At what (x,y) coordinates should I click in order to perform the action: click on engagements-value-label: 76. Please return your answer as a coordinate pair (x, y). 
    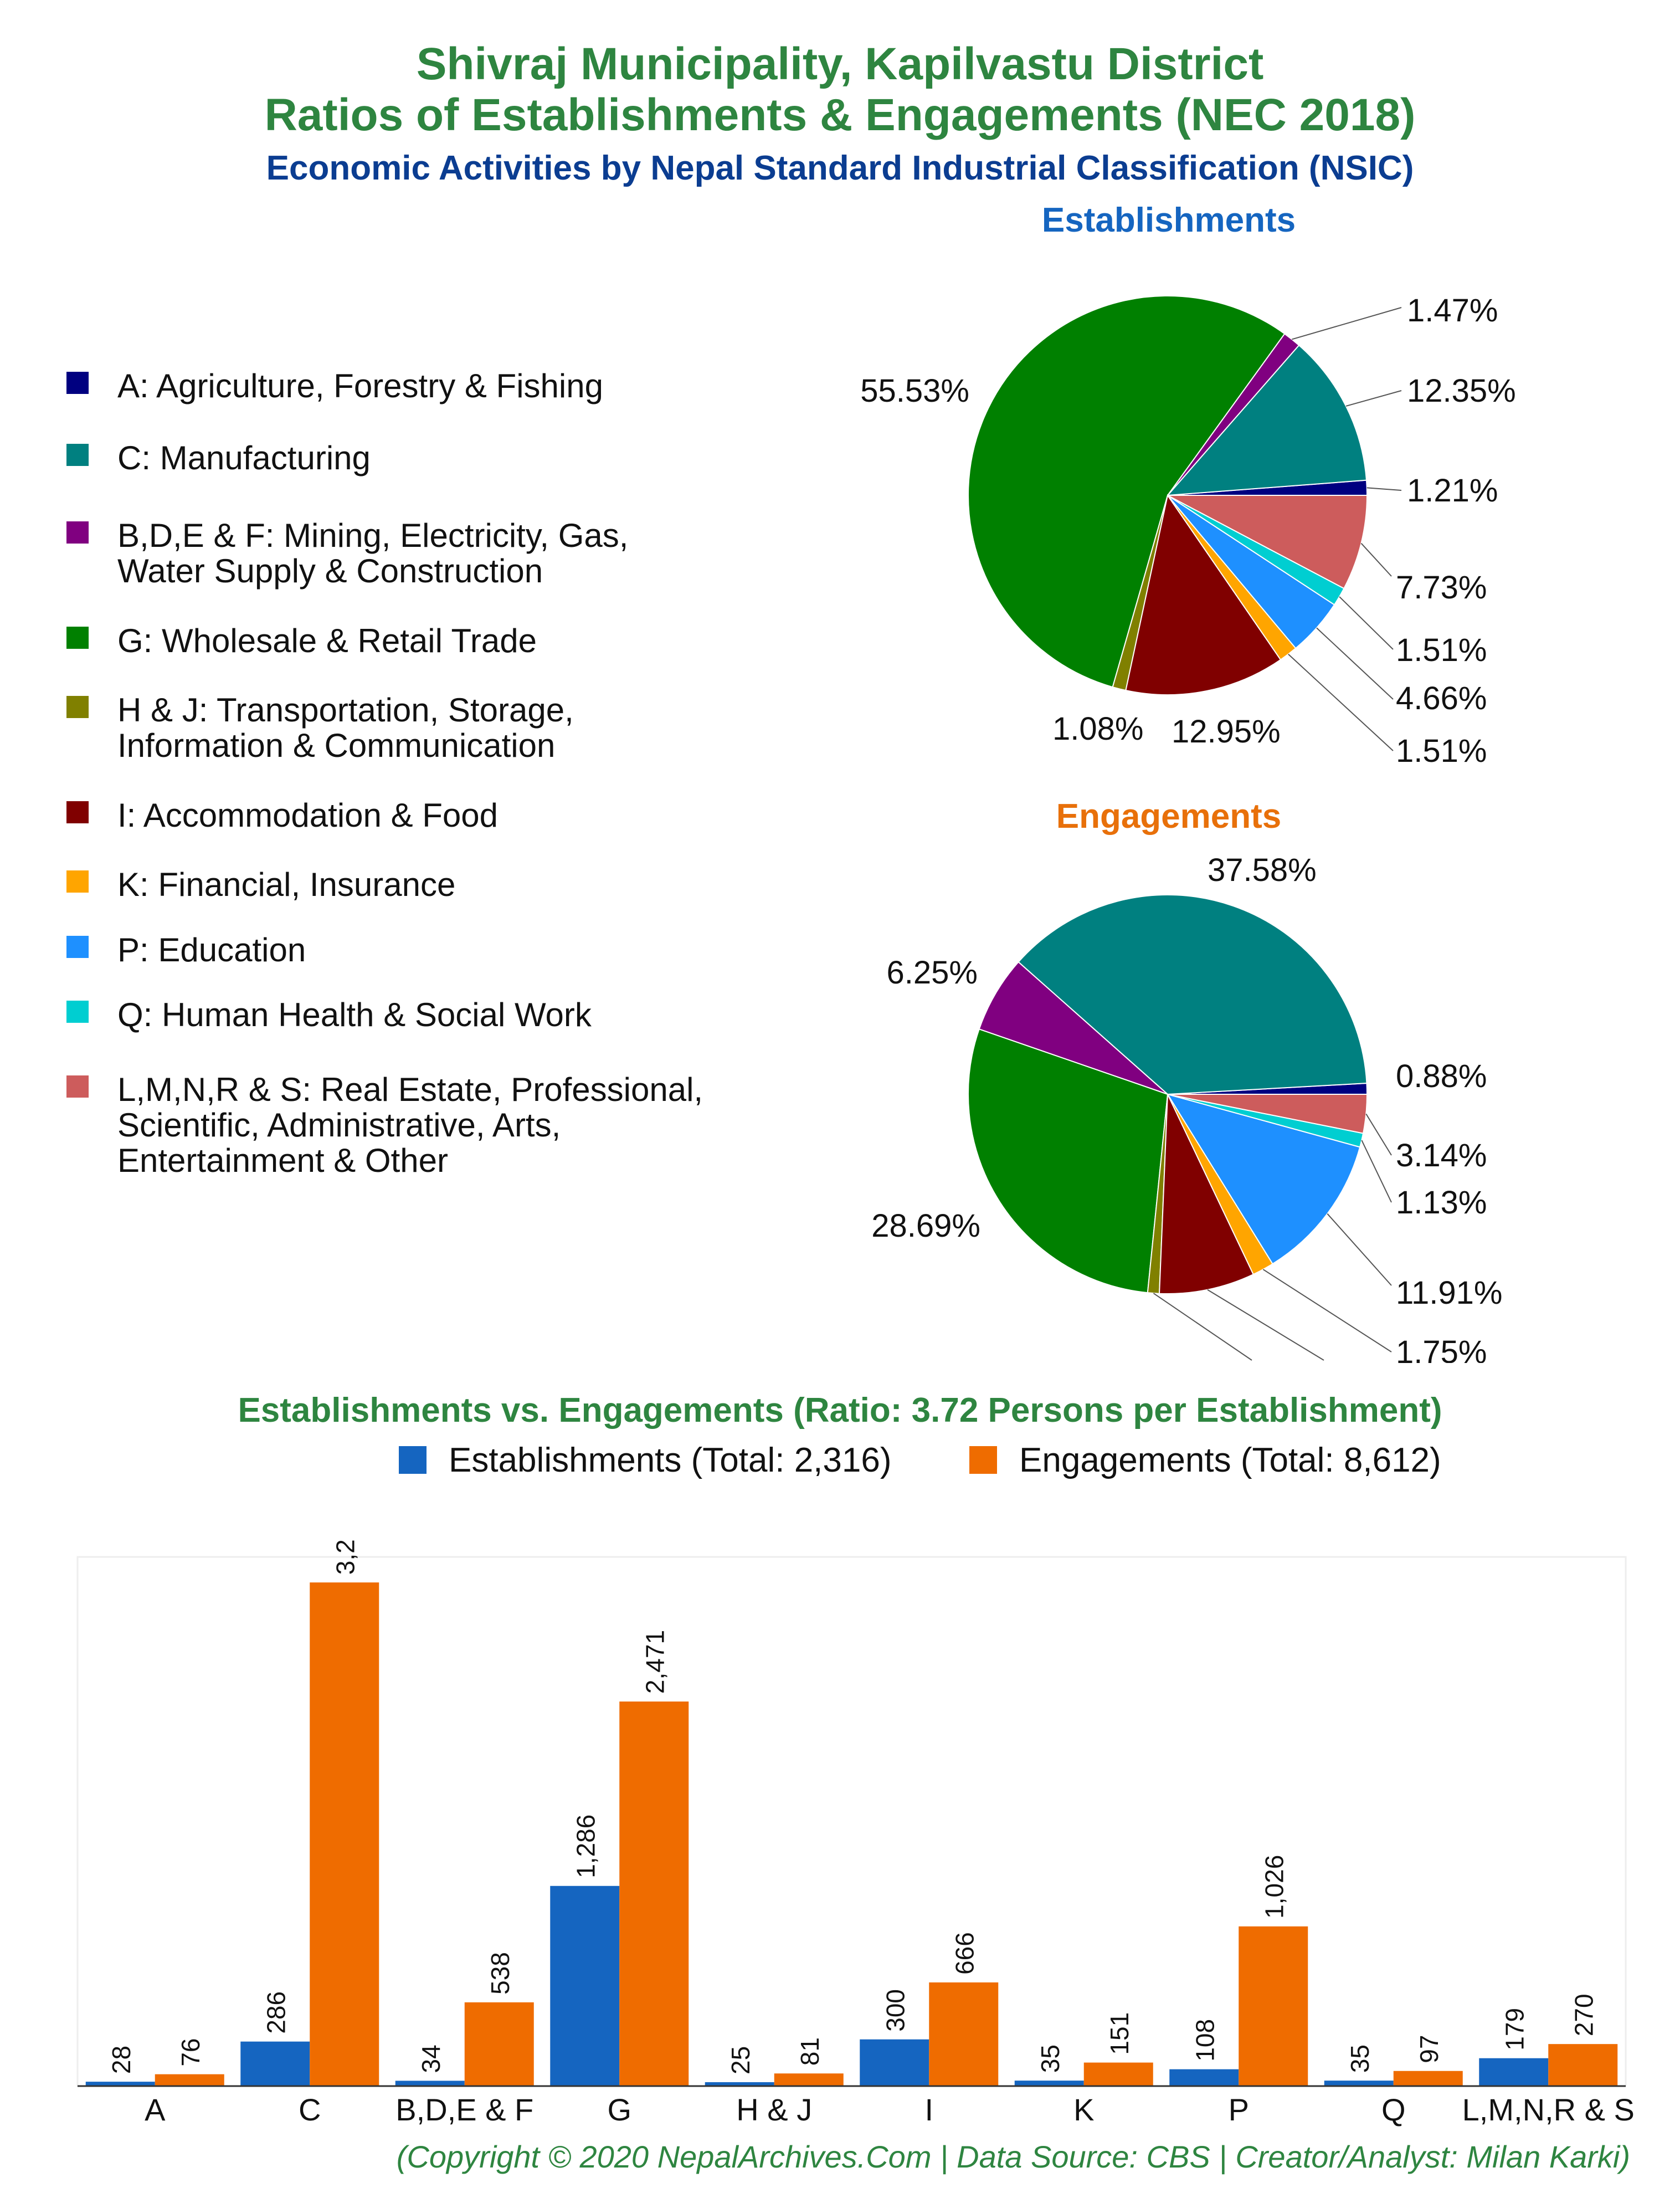
    Looking at the image, I should click on (190, 2052).